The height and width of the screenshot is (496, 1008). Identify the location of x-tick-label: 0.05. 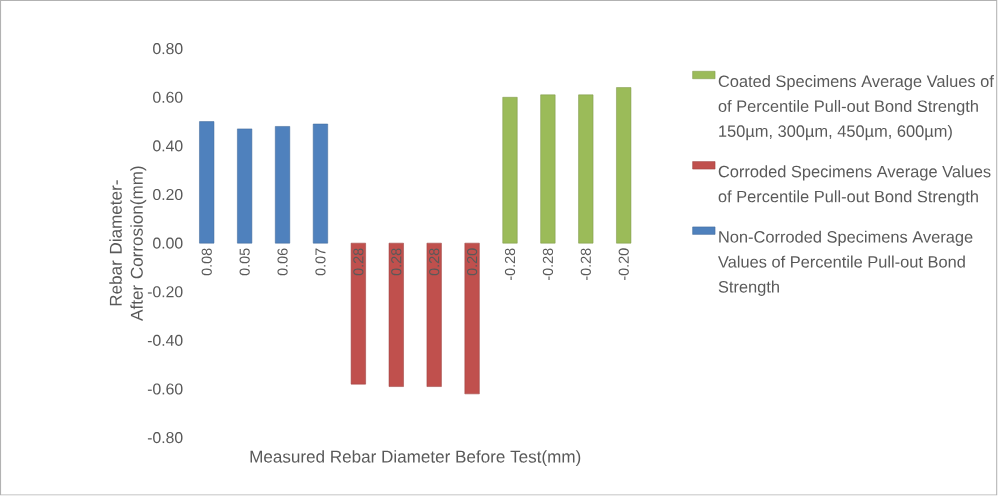
(244, 262).